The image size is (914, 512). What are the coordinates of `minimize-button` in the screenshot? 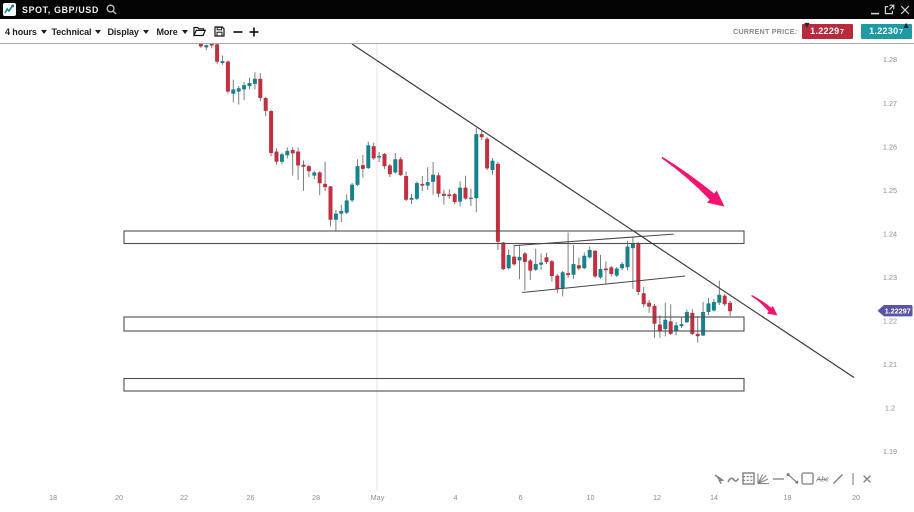 It's located at (874, 10).